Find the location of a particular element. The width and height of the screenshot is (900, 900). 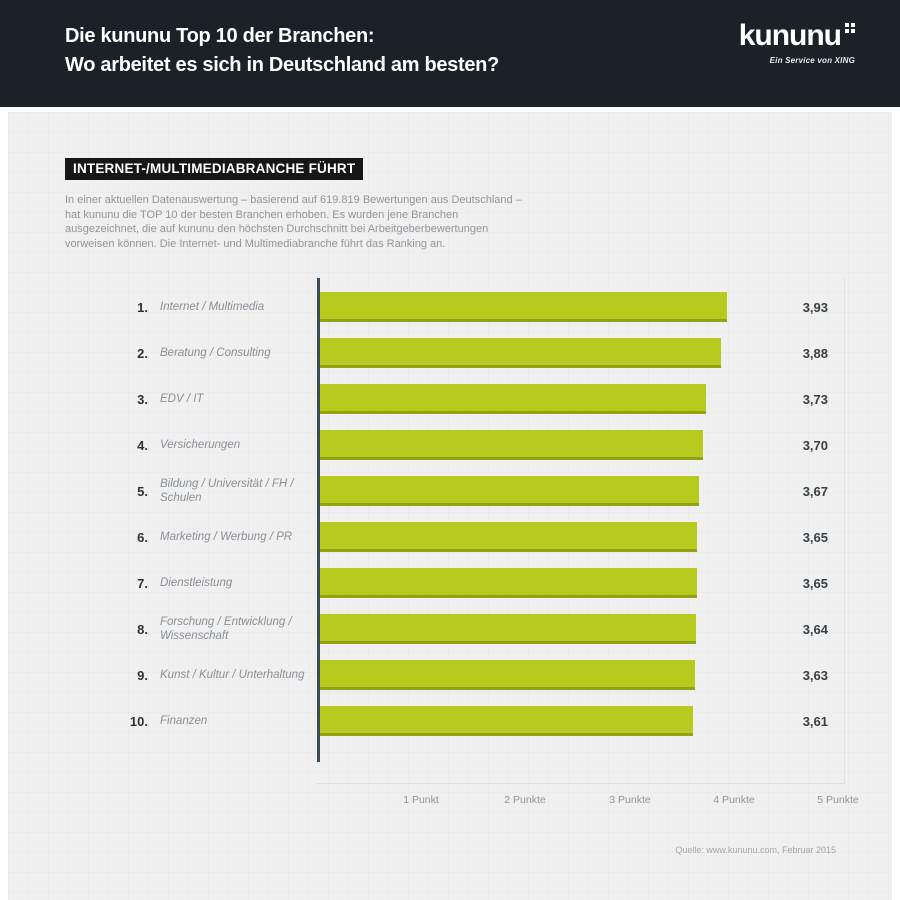

value-label: 3,88 is located at coordinates (815, 353).